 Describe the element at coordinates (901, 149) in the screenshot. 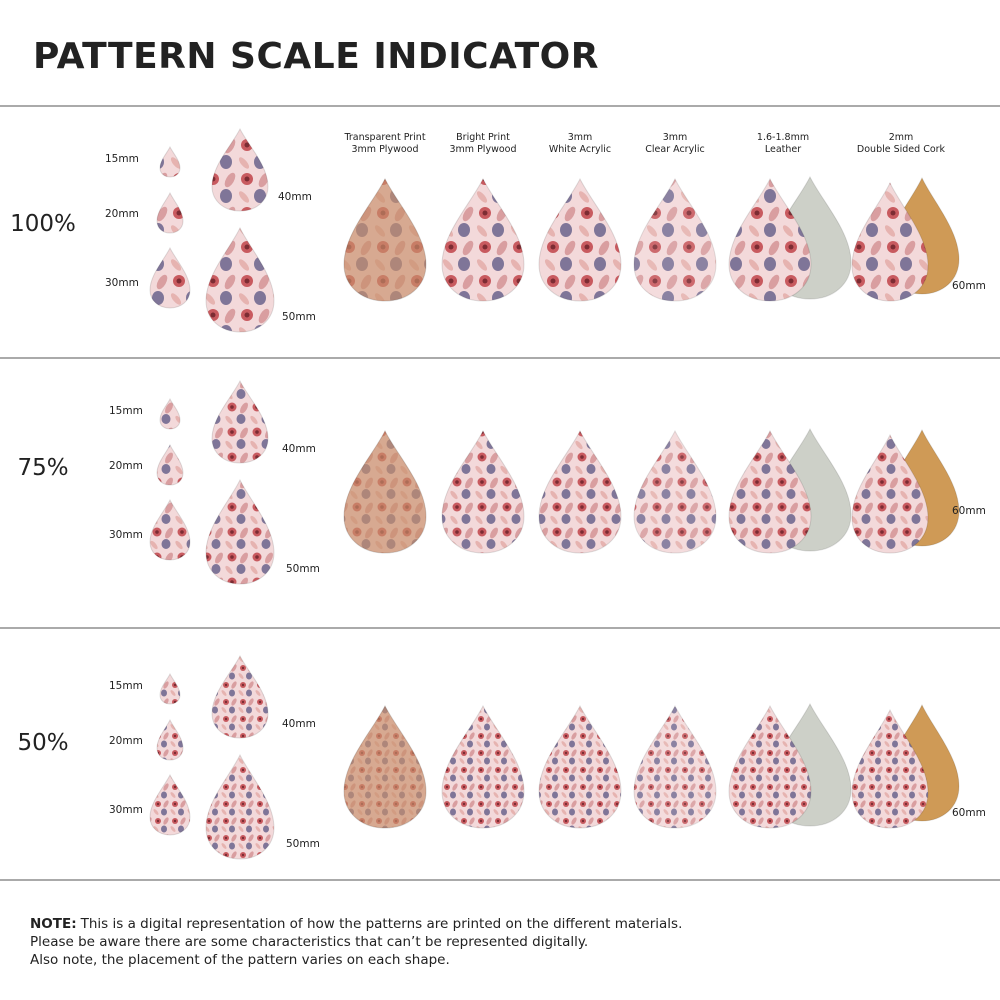

I see `material-label: Double Sided Cork` at that location.